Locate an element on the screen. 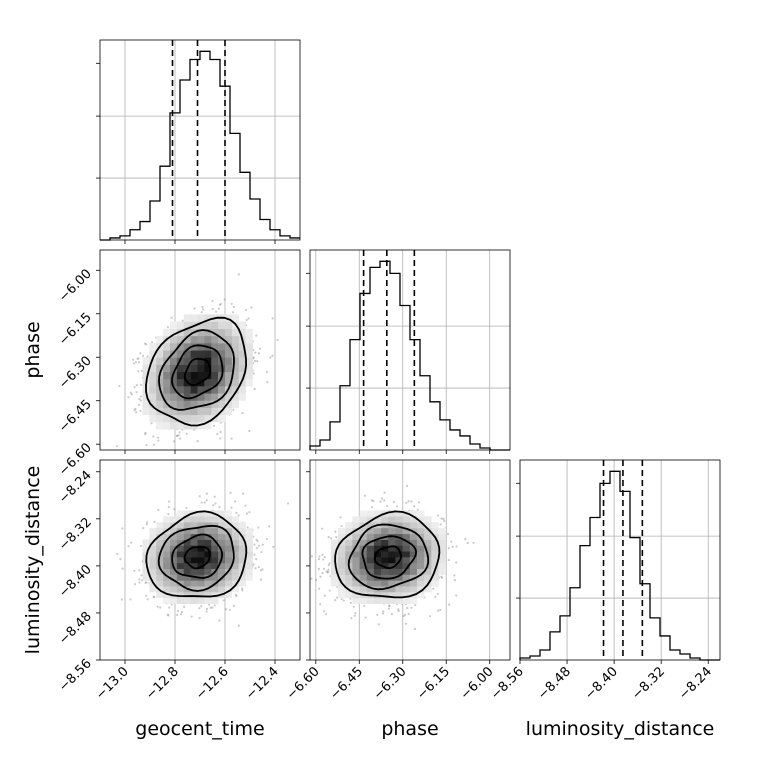  panel-frame is located at coordinates (410, 560).